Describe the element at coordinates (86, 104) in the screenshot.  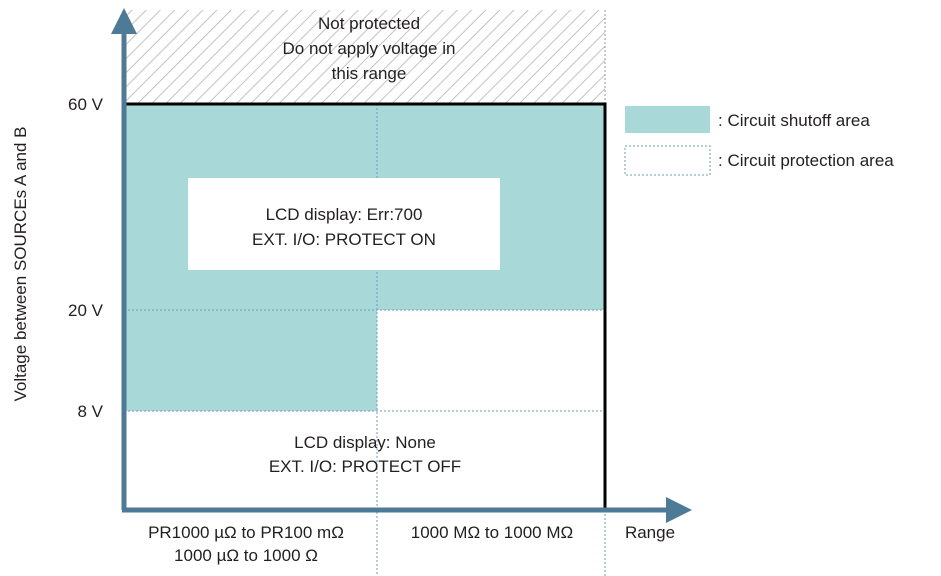
I see `y-tick-60v: 60 V` at that location.